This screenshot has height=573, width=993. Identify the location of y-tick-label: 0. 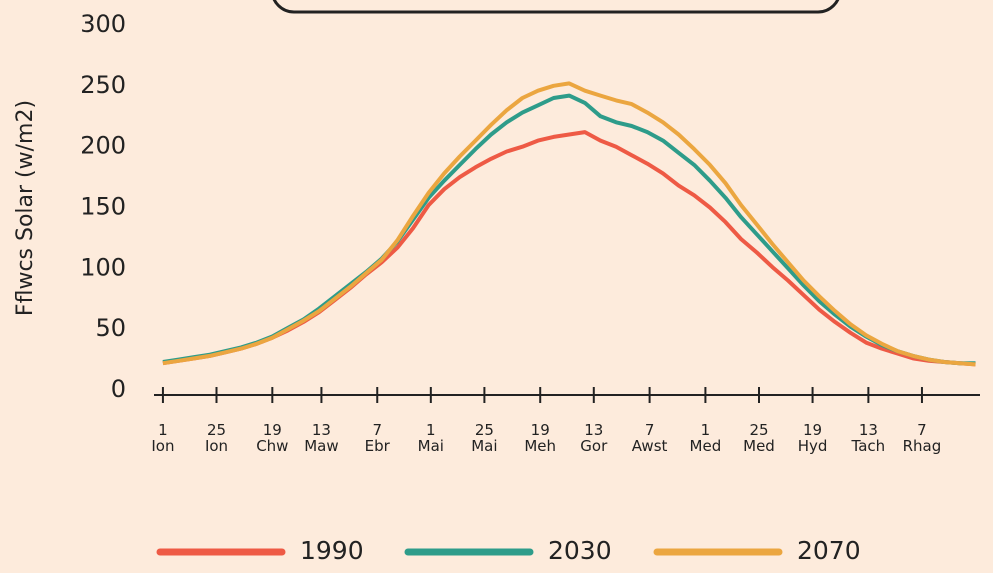
(118, 389).